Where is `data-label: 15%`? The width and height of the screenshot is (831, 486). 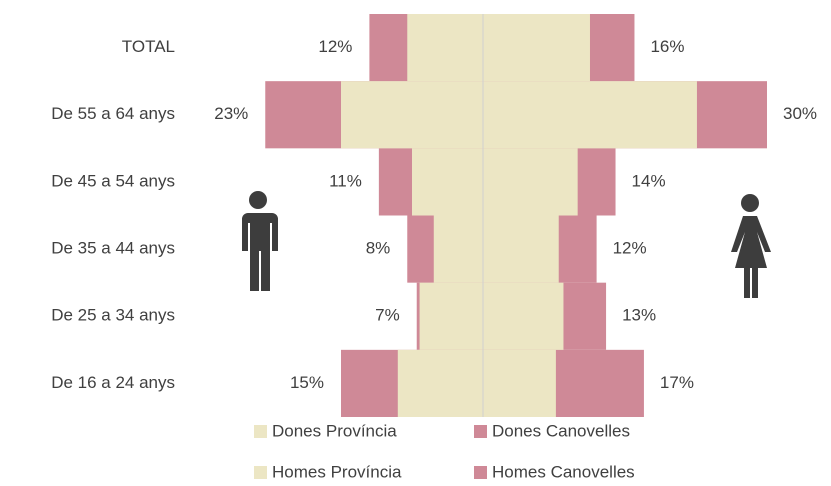
data-label: 15% is located at coordinates (307, 382).